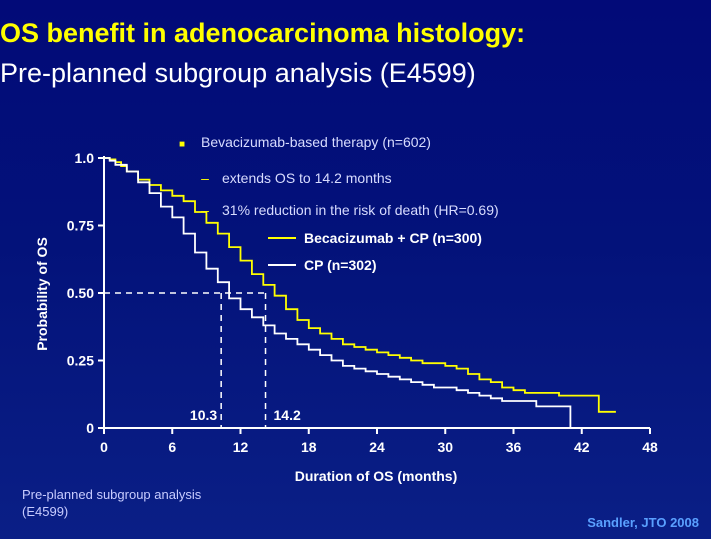  I want to click on x-tick-label: 6, so click(172, 447).